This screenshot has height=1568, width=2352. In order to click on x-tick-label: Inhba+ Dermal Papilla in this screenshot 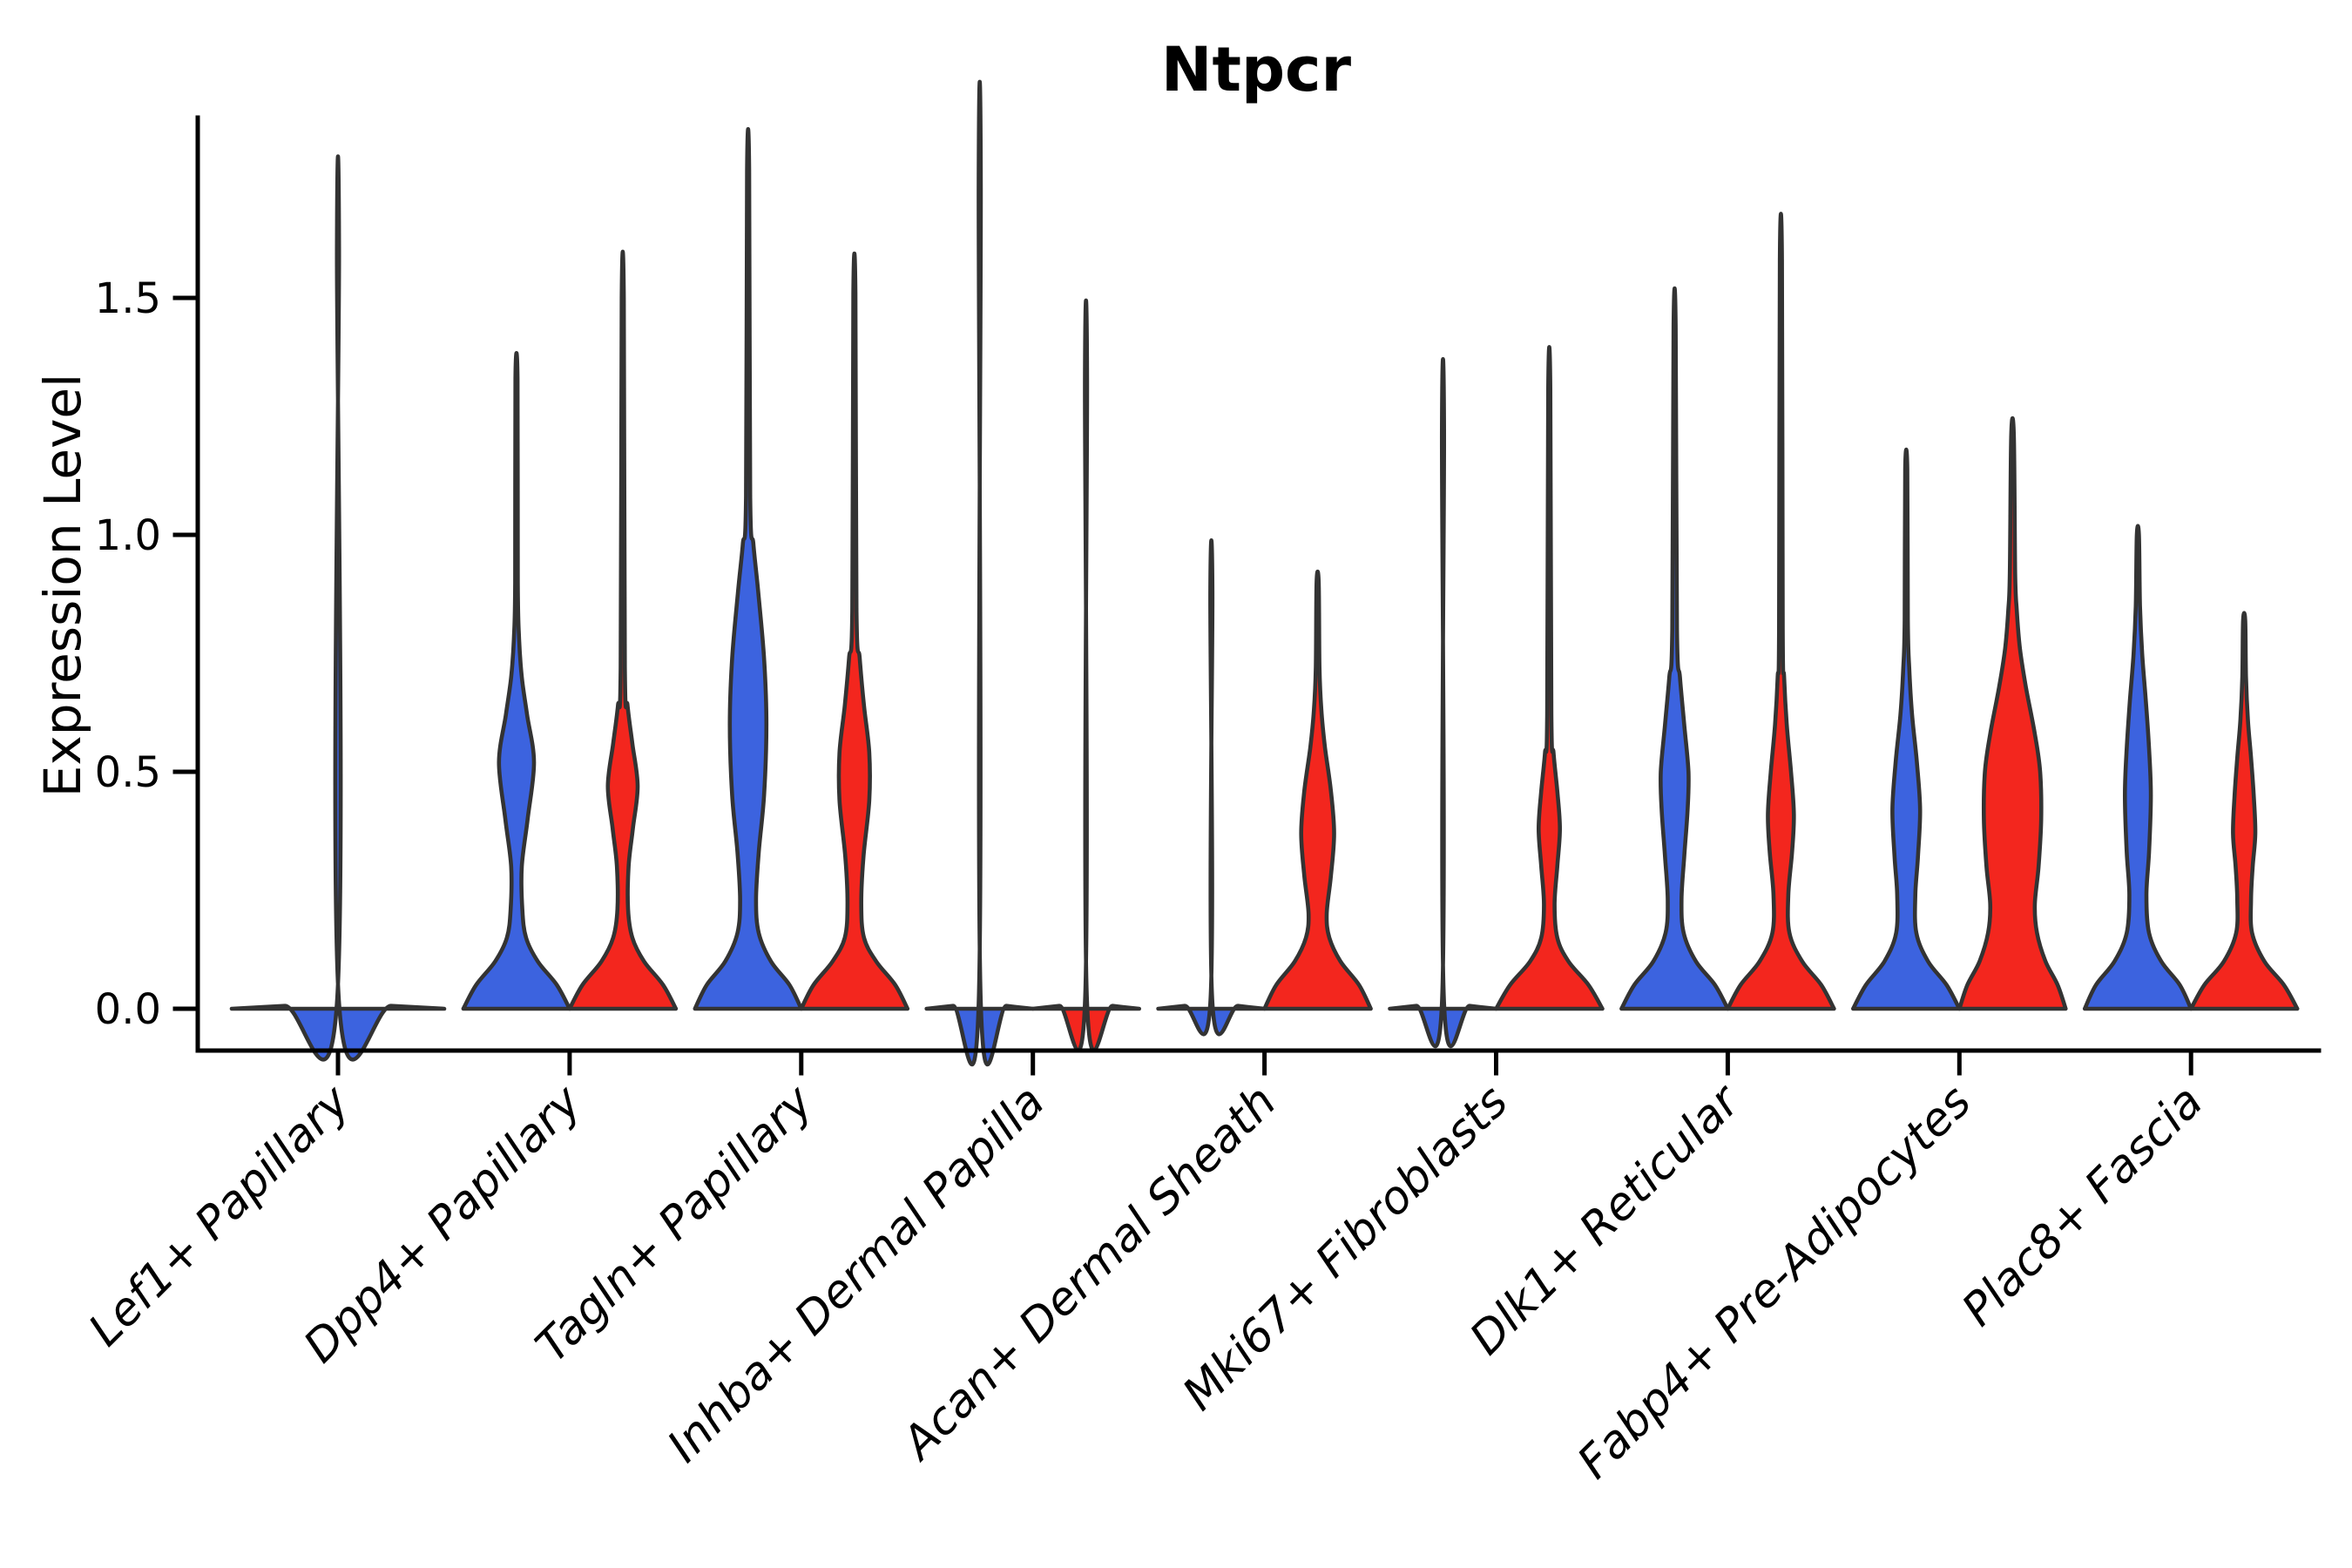, I will do `click(856, 1274)`.